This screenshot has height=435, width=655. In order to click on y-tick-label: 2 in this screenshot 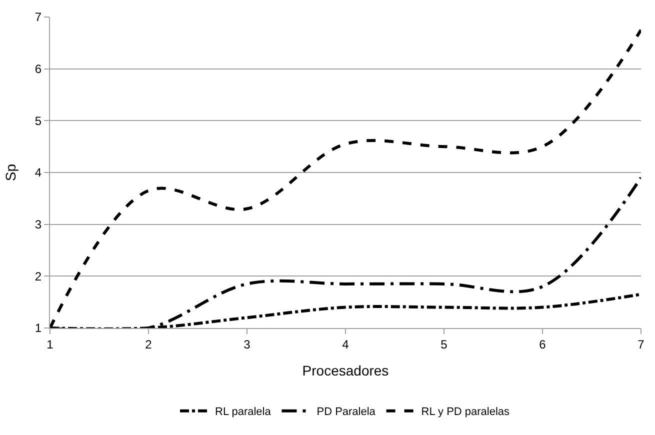, I will do `click(38, 276)`.